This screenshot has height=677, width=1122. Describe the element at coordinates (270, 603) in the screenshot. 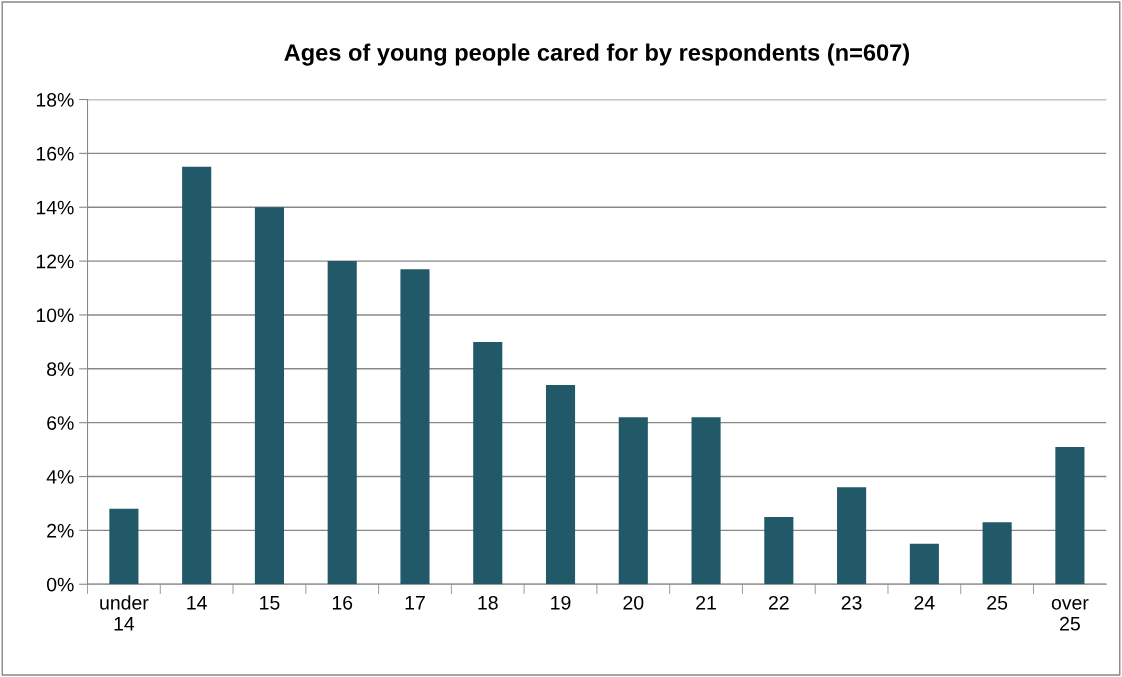

I see `x-tick-label: 15` at that location.